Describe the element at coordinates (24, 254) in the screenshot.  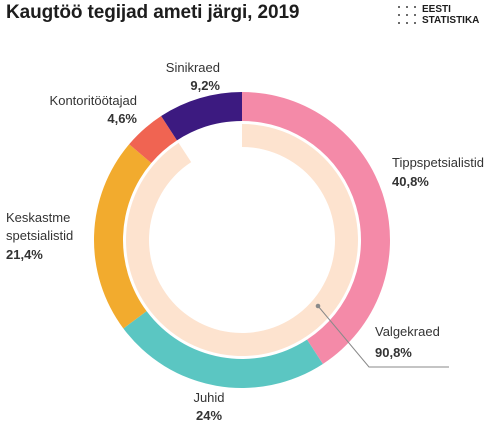
I see `value-keskastme: 21,4%` at that location.